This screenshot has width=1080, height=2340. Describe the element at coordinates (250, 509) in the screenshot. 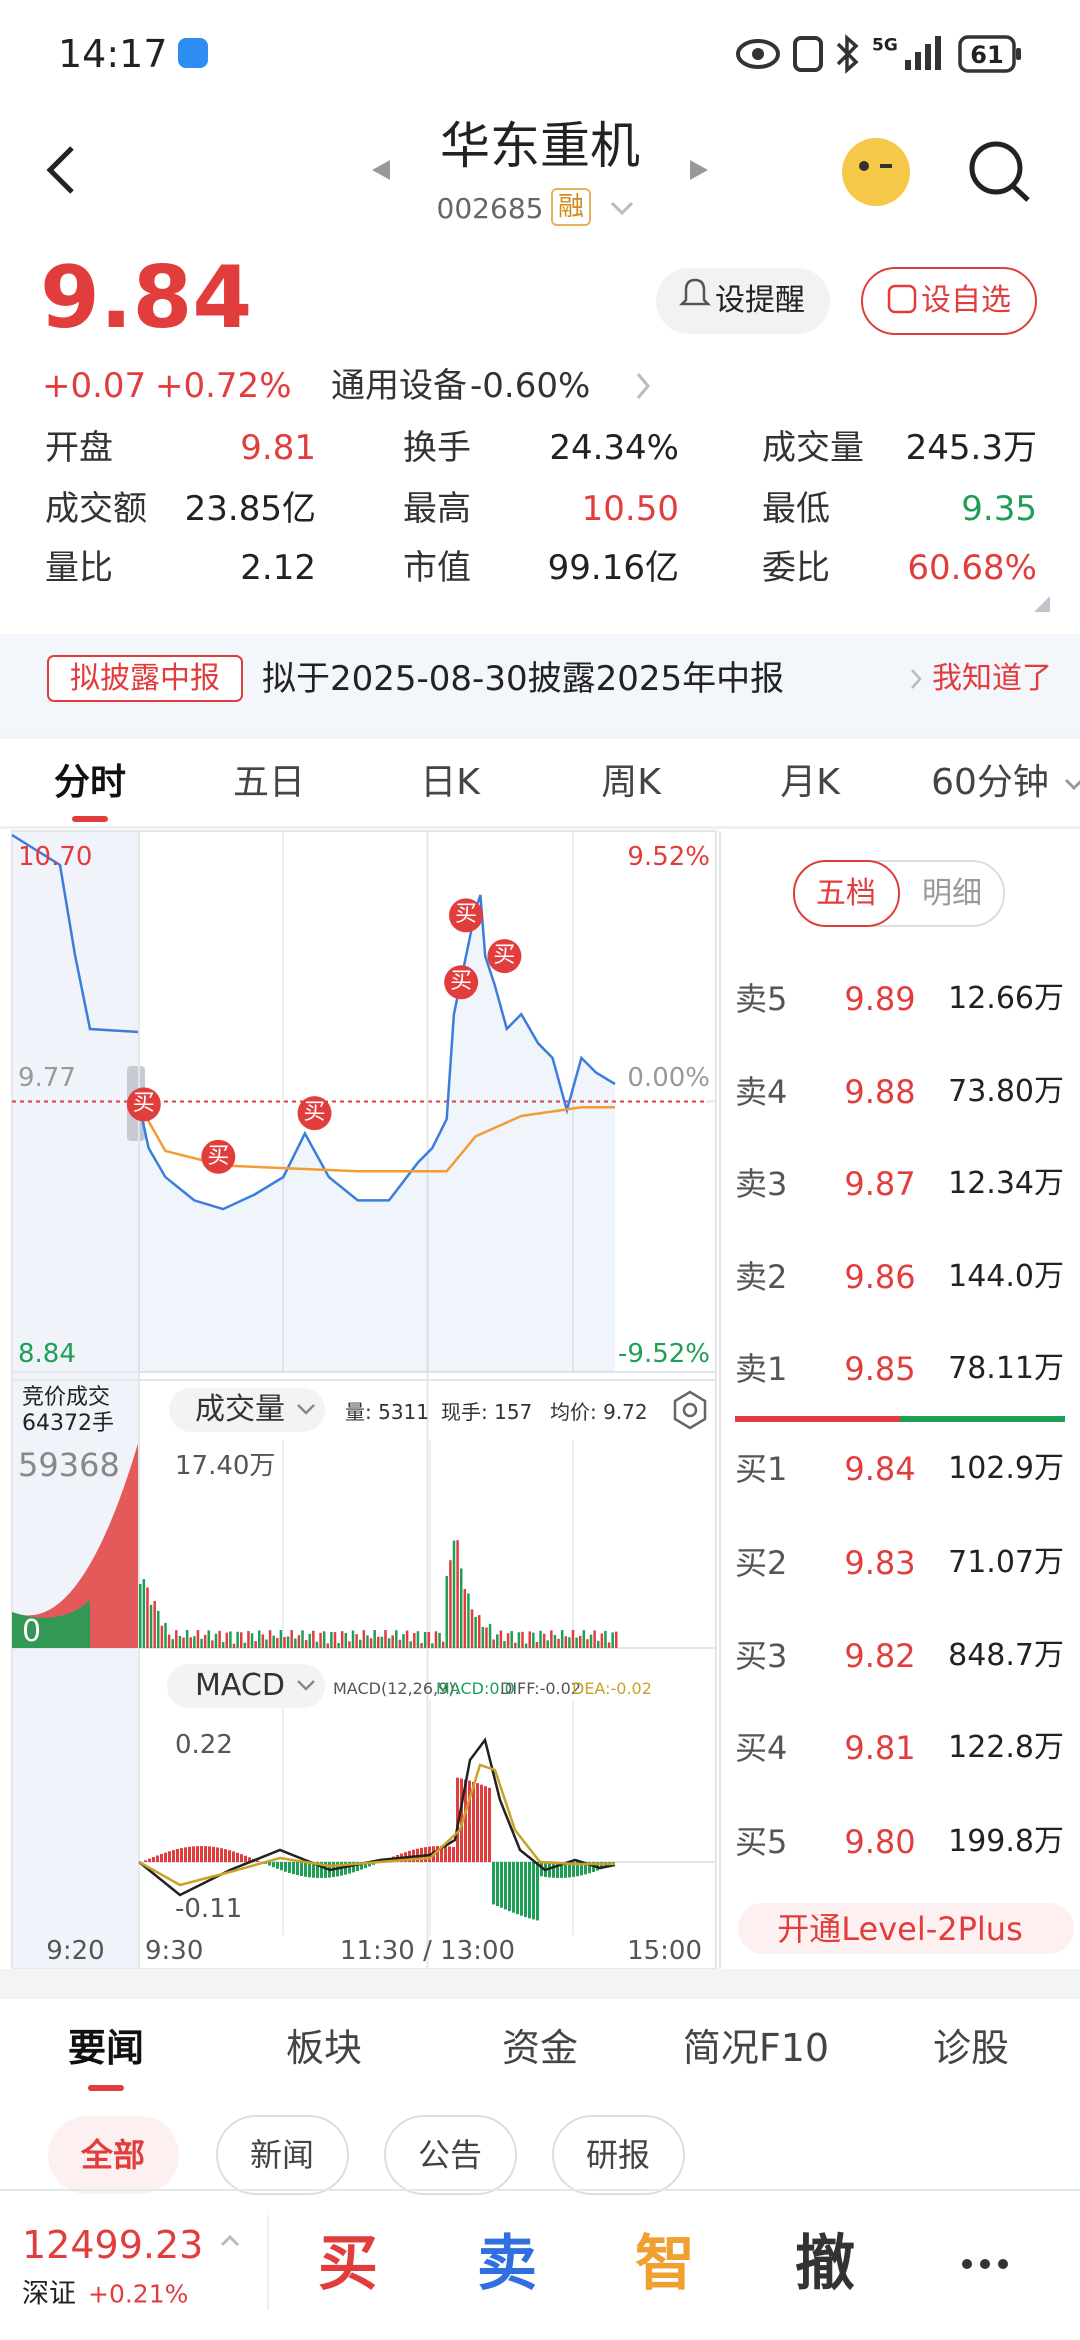

I see `stat-value: 23.85亿` at that location.